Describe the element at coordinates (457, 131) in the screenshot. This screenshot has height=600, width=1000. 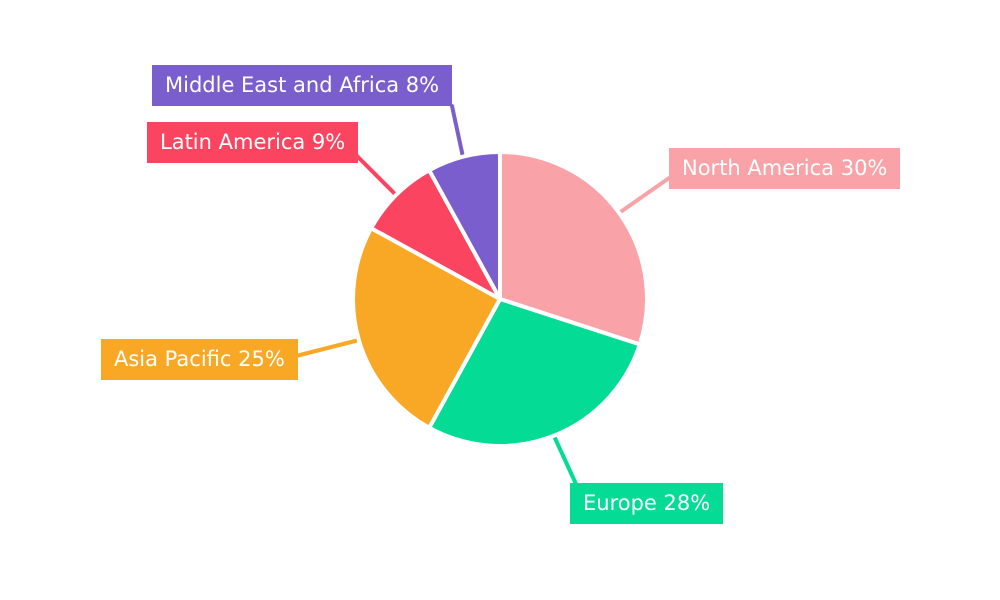
I see `leader-line-middle-east-and-africa` at that location.